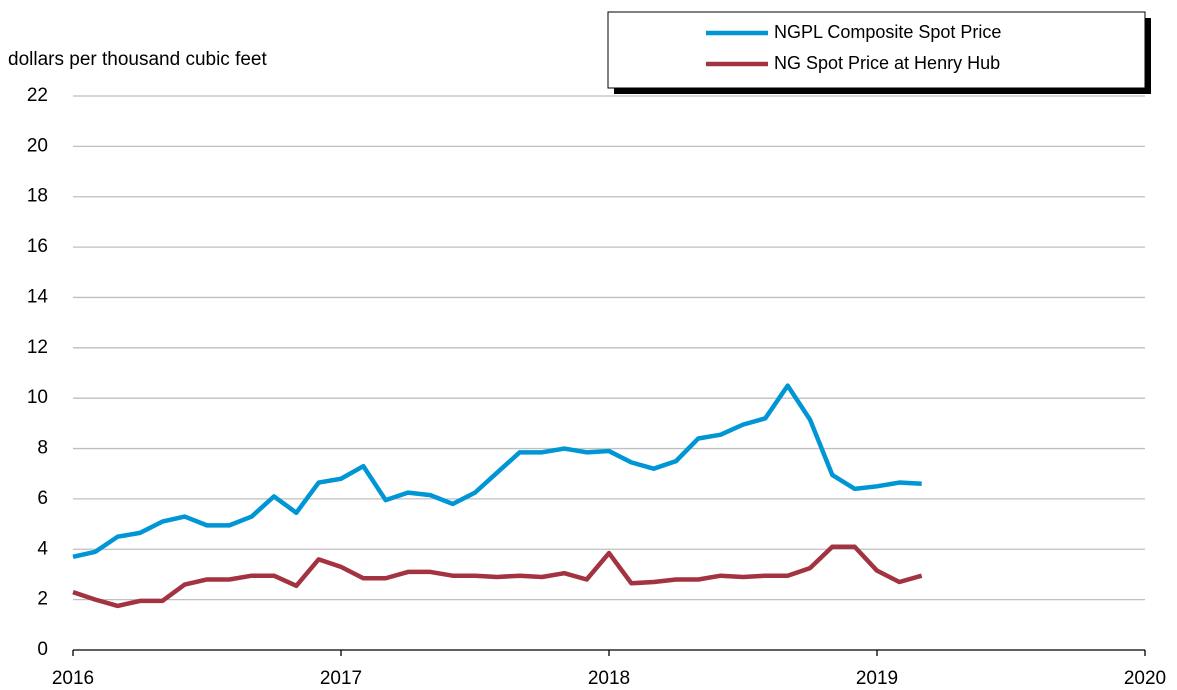  What do you see at coordinates (42, 448) in the screenshot?
I see `y-tick-label: 8` at bounding box center [42, 448].